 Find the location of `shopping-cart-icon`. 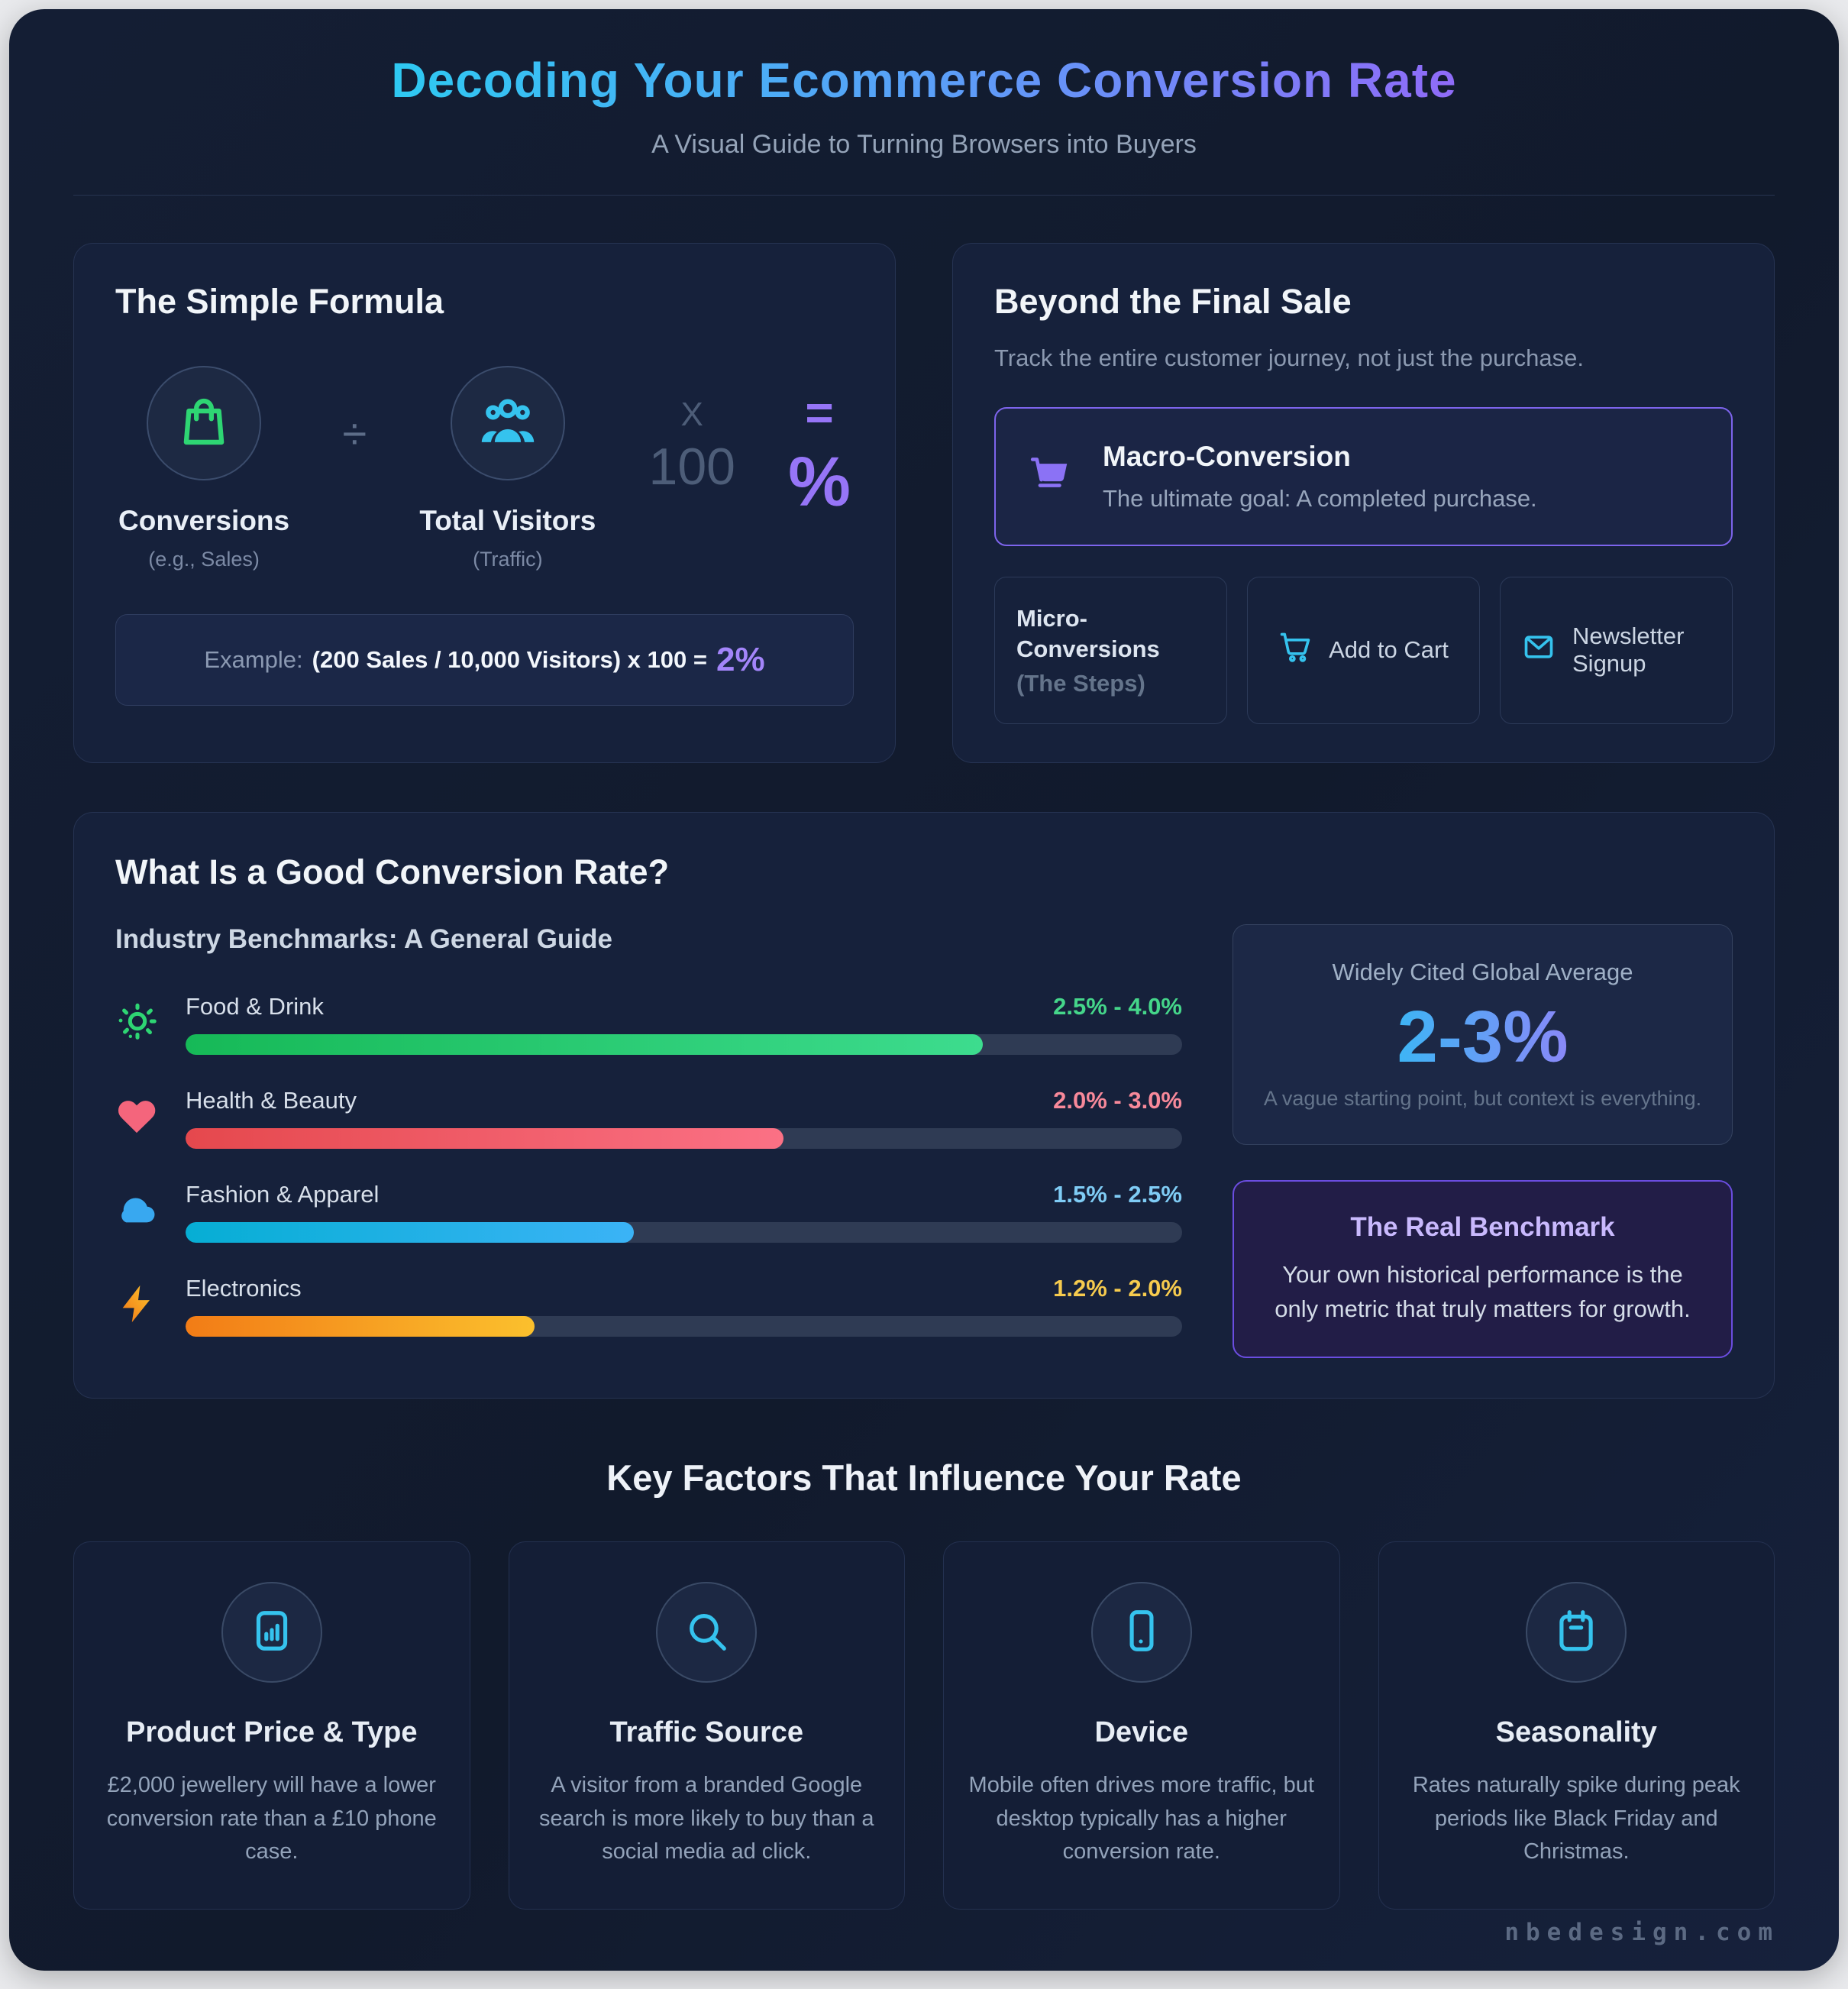

shopping-cart-icon is located at coordinates (1050, 477).